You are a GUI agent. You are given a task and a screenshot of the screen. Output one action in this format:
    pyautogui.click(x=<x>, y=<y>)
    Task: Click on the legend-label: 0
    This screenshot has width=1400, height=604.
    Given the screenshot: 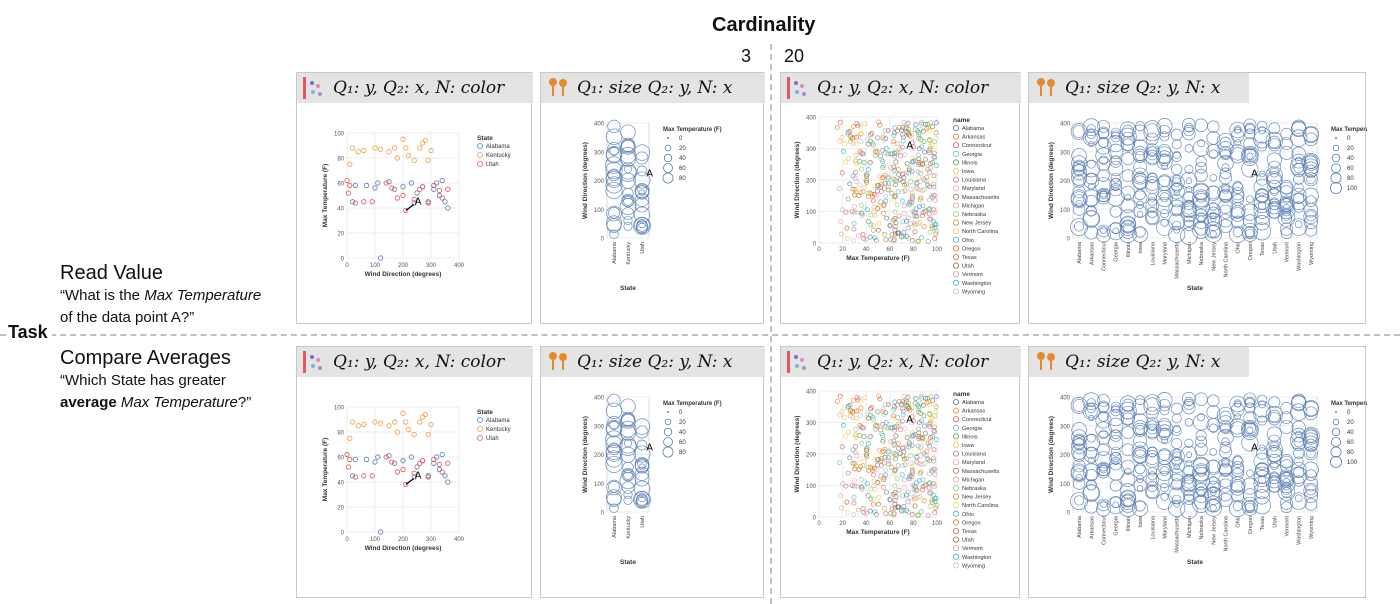 What is the action you would take?
    pyautogui.click(x=681, y=413)
    